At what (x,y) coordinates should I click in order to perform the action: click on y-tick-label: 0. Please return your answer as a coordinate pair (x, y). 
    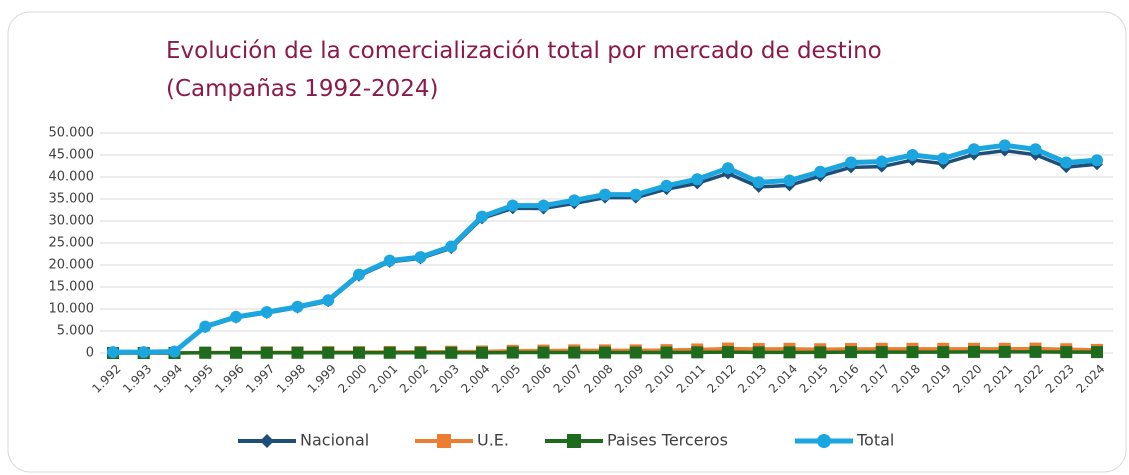
    Looking at the image, I should click on (90, 353).